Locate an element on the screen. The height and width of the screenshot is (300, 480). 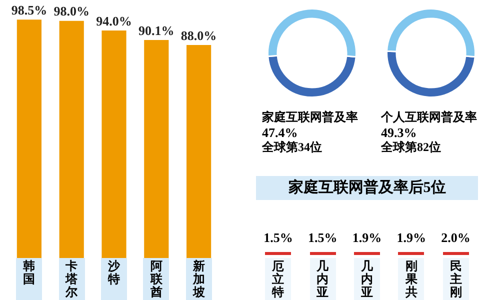
data-label: 98.0% is located at coordinates (72, 11).